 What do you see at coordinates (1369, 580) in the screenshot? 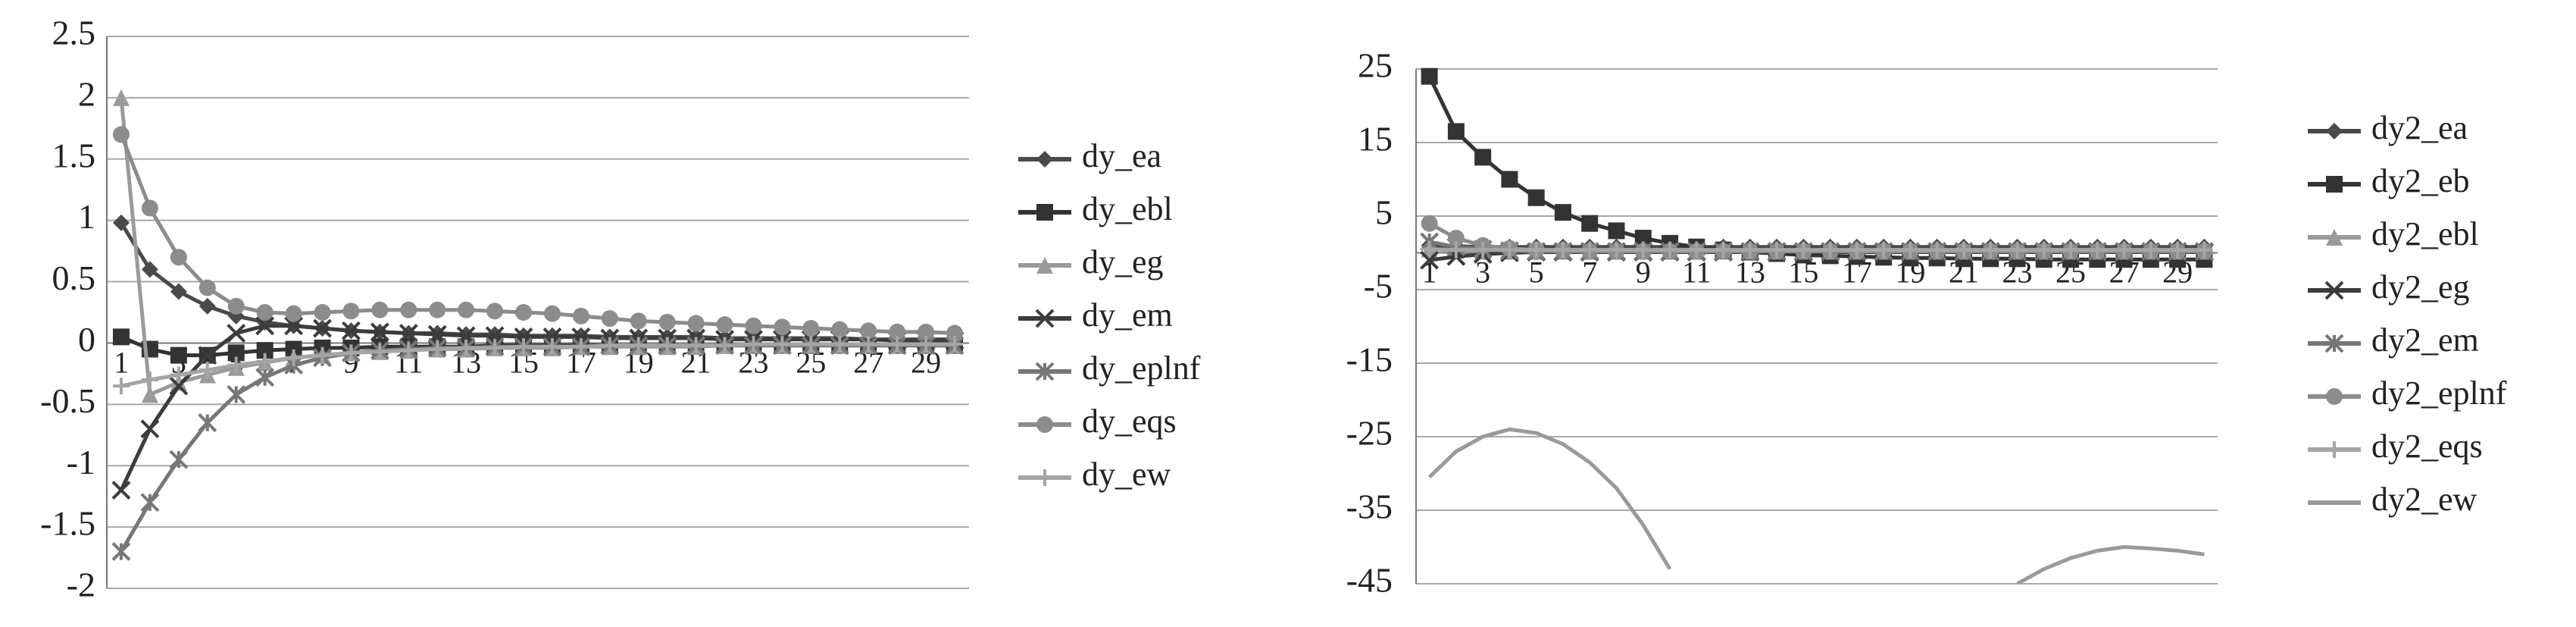
I see `y-tick-label: -45` at bounding box center [1369, 580].